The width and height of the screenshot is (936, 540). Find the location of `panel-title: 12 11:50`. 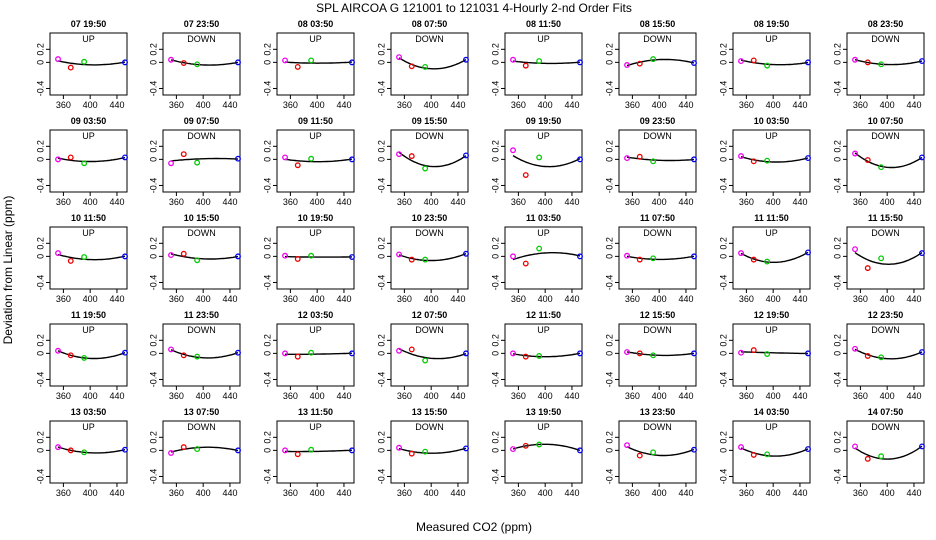

panel-title: 12 11:50 is located at coordinates (543, 315).